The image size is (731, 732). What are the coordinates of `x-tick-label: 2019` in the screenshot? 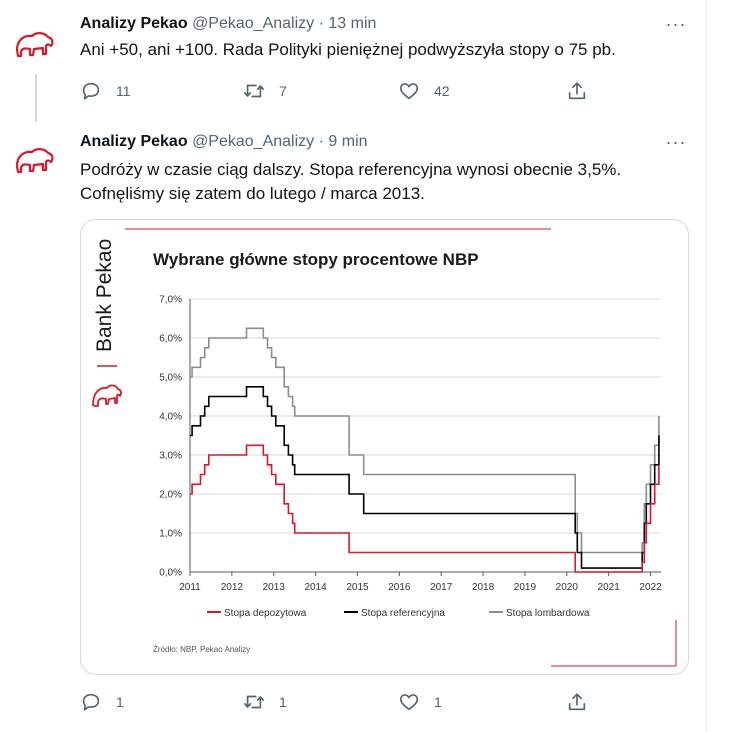 It's located at (525, 587).